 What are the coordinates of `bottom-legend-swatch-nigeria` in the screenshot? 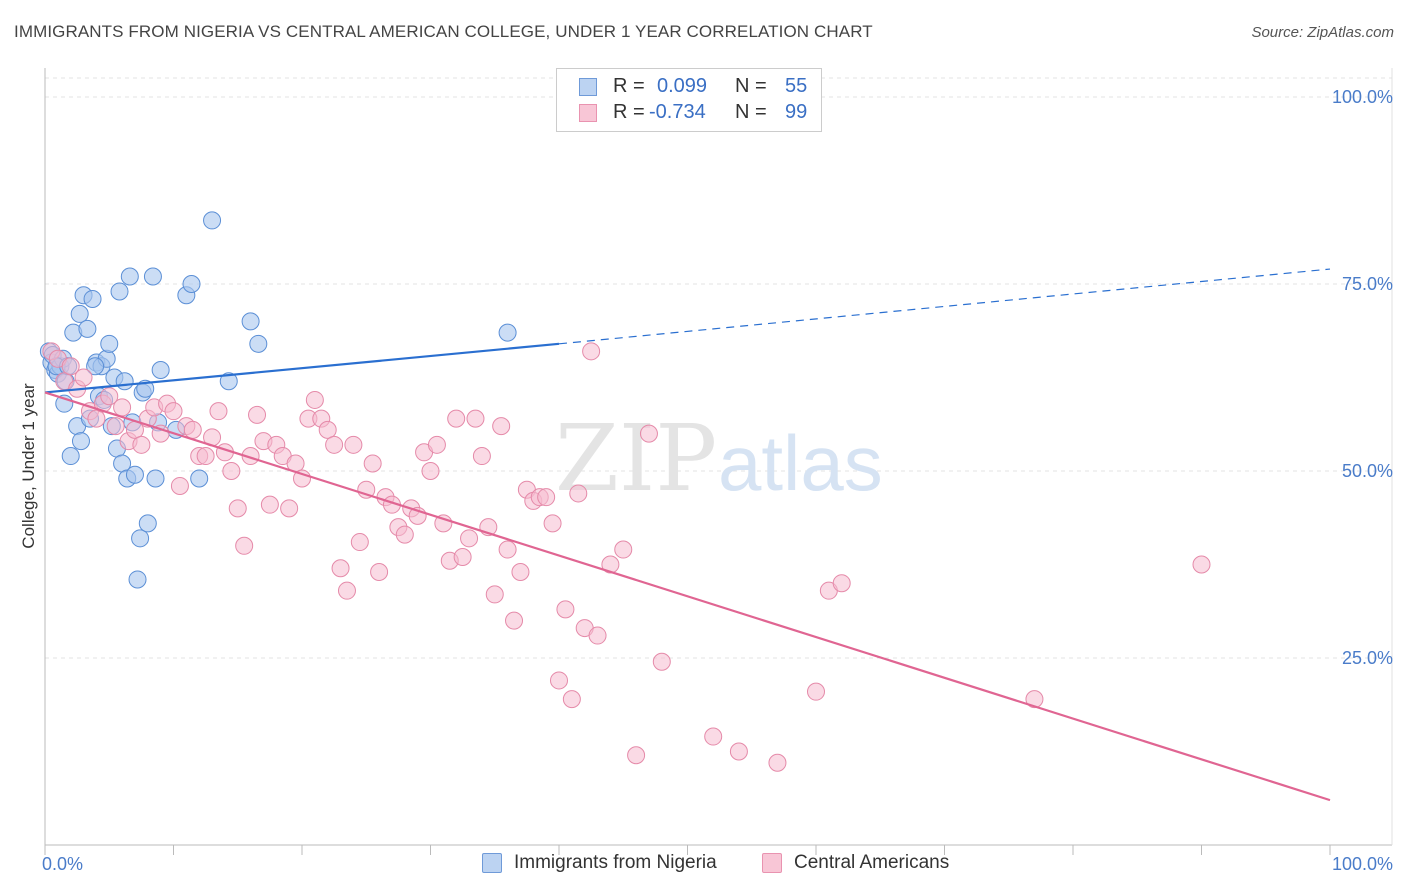 It's located at (492, 863).